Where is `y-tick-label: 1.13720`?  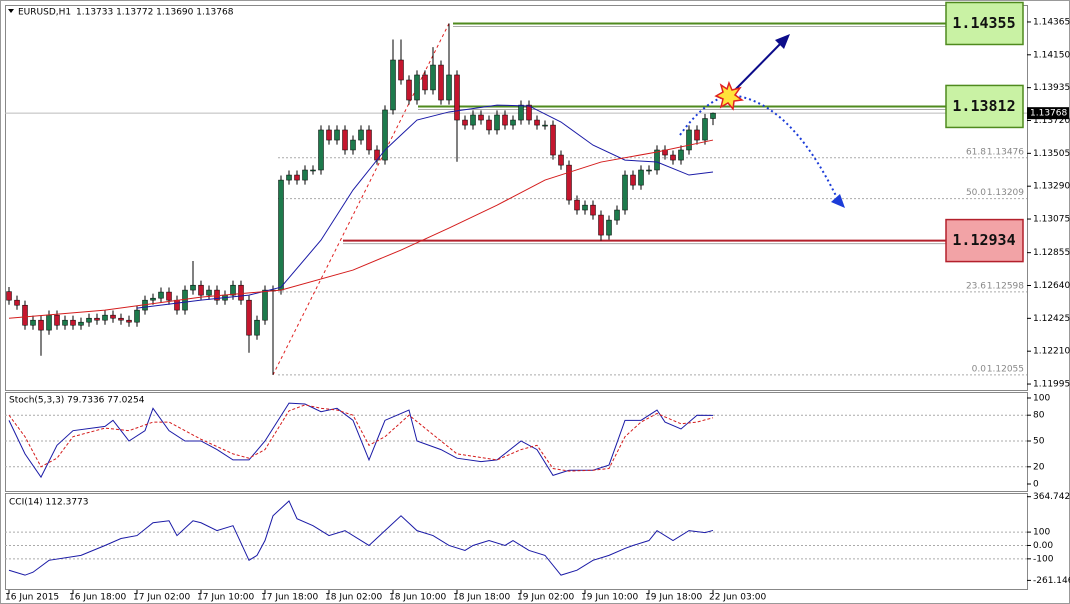
y-tick-label: 1.13720 is located at coordinates (1051, 121).